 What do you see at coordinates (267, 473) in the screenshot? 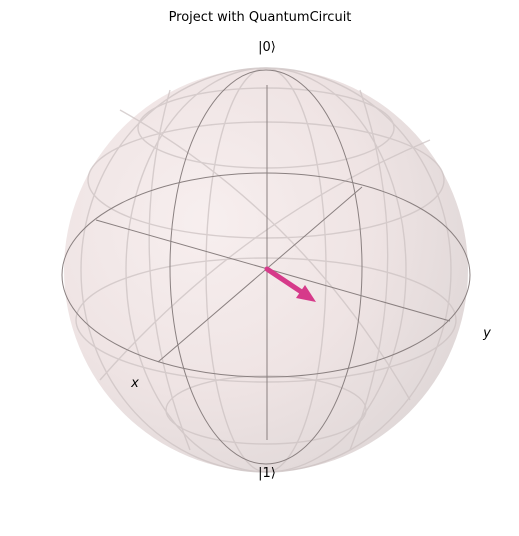
I see `ket-one-label: |1⟩` at bounding box center [267, 473].